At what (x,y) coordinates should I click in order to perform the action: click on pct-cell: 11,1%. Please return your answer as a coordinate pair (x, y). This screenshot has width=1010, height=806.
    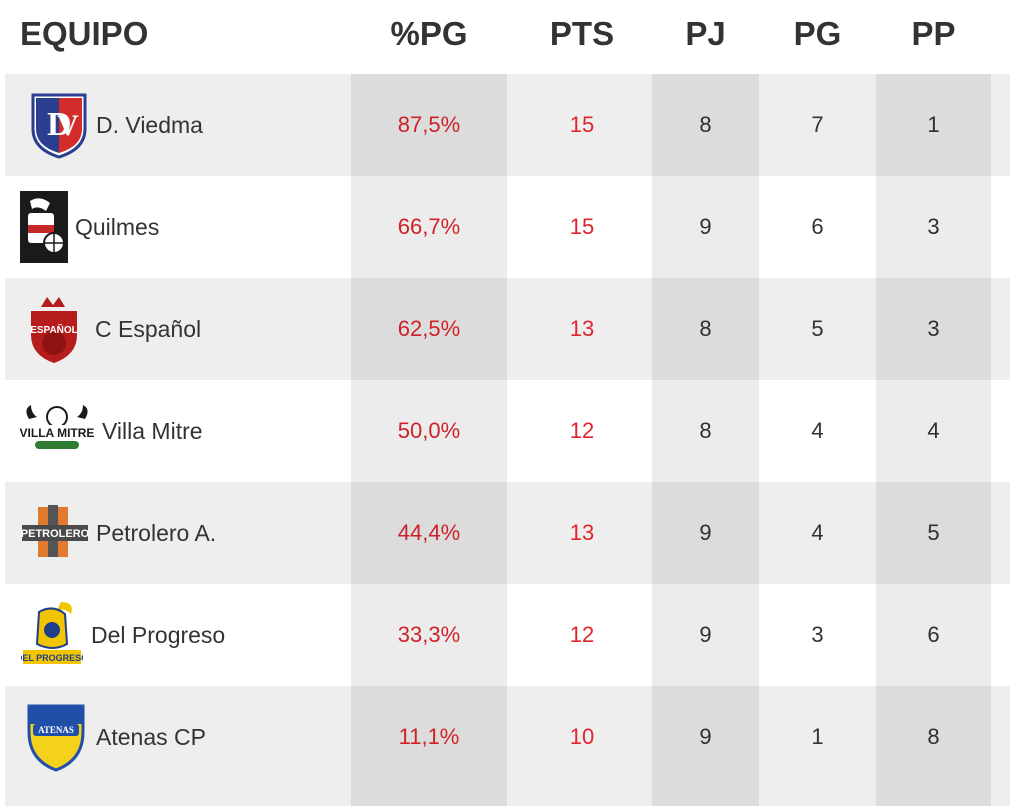
    Looking at the image, I should click on (429, 736).